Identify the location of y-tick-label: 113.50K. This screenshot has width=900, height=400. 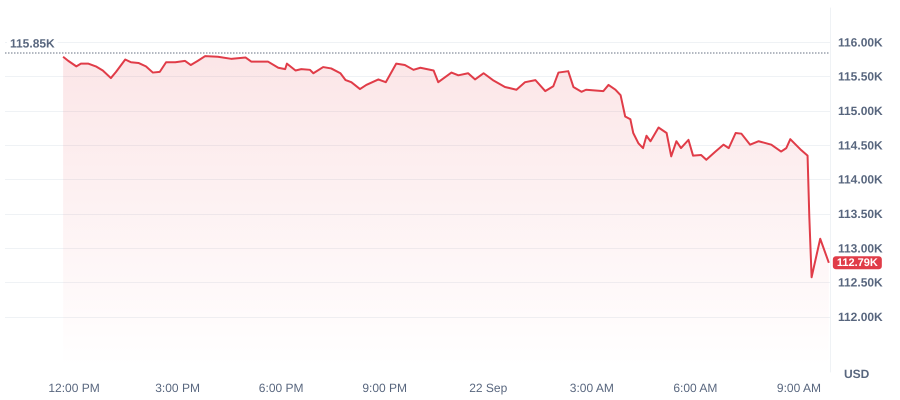
(861, 214).